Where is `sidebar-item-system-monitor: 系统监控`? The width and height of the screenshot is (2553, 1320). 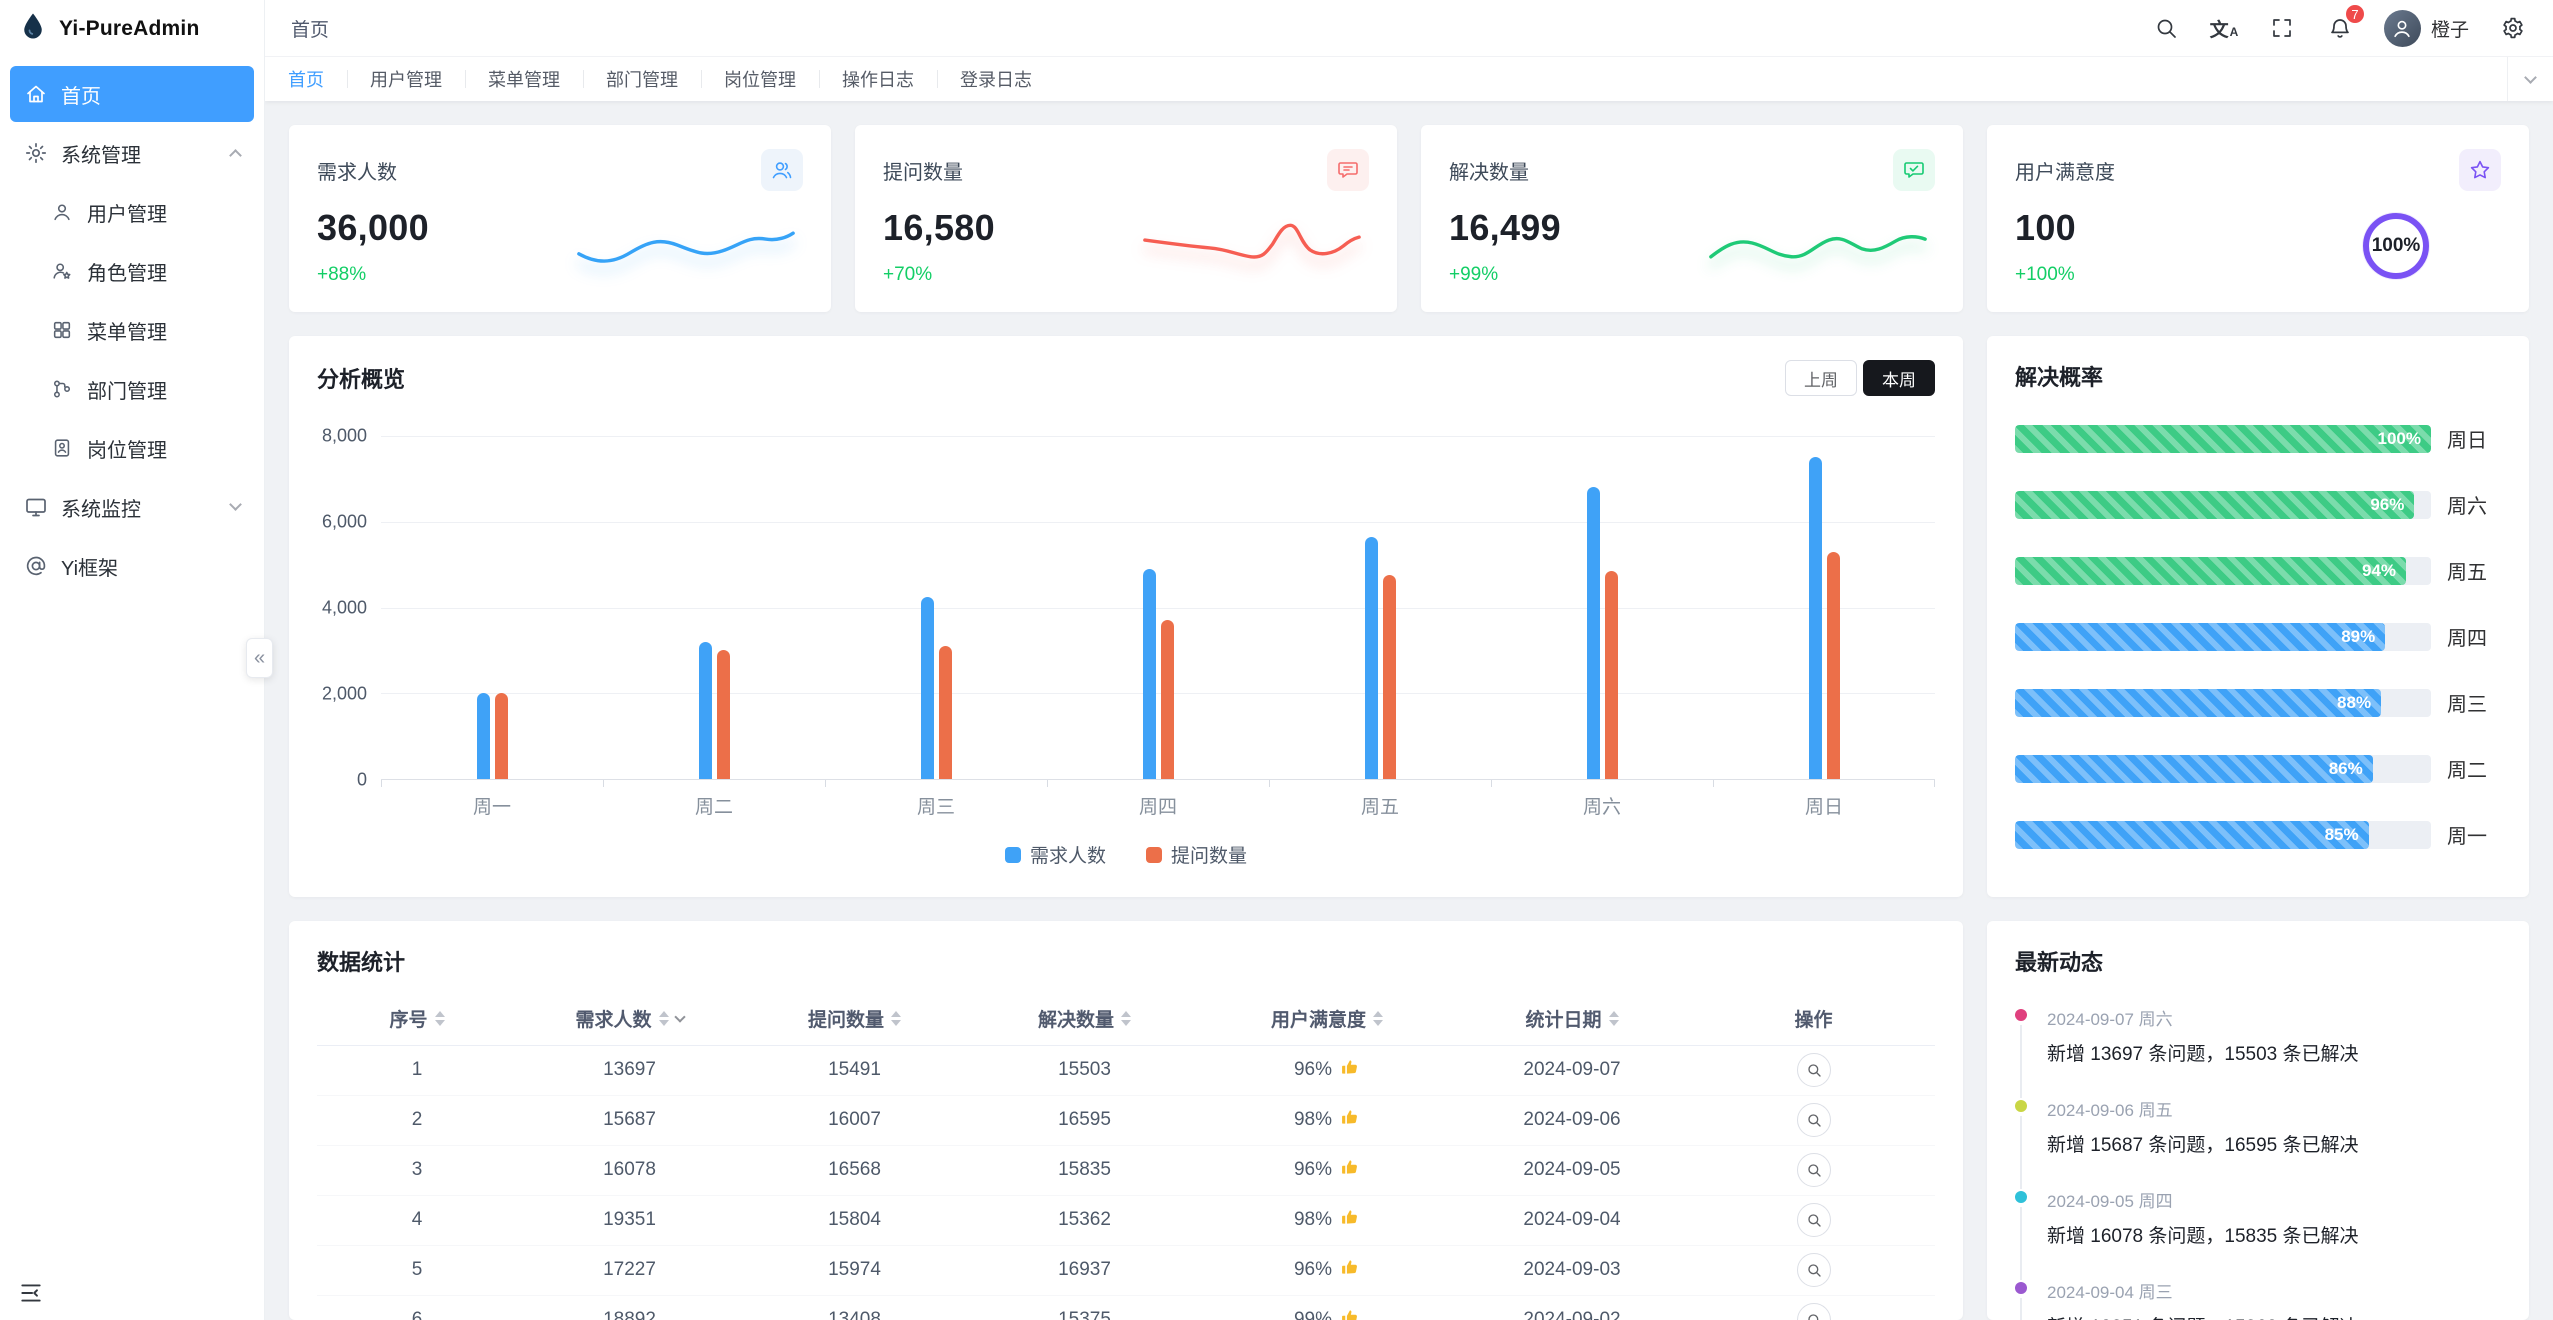
sidebar-item-system-monitor: 系统监控 is located at coordinates (132, 507).